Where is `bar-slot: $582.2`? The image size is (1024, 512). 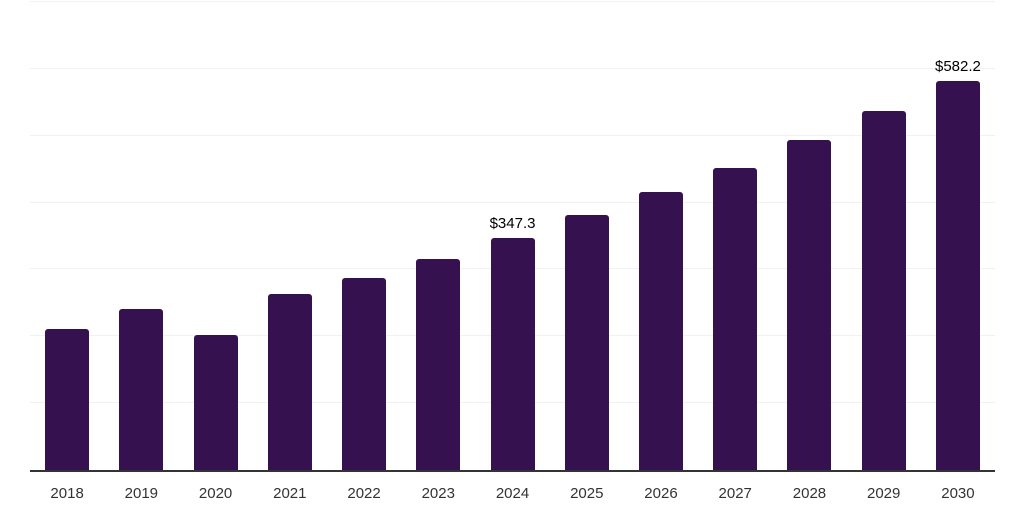
bar-slot: $582.2 is located at coordinates (958, 236).